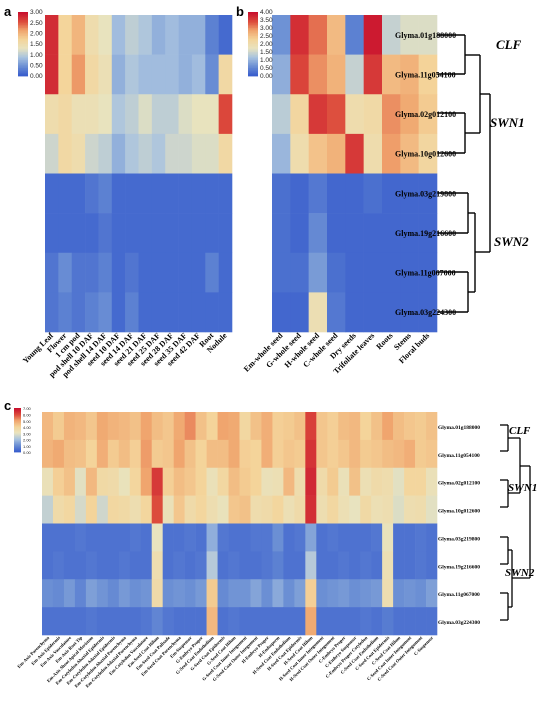 This screenshot has width=550, height=709. I want to click on gene-label: Glyma.11g067000, so click(425, 273).